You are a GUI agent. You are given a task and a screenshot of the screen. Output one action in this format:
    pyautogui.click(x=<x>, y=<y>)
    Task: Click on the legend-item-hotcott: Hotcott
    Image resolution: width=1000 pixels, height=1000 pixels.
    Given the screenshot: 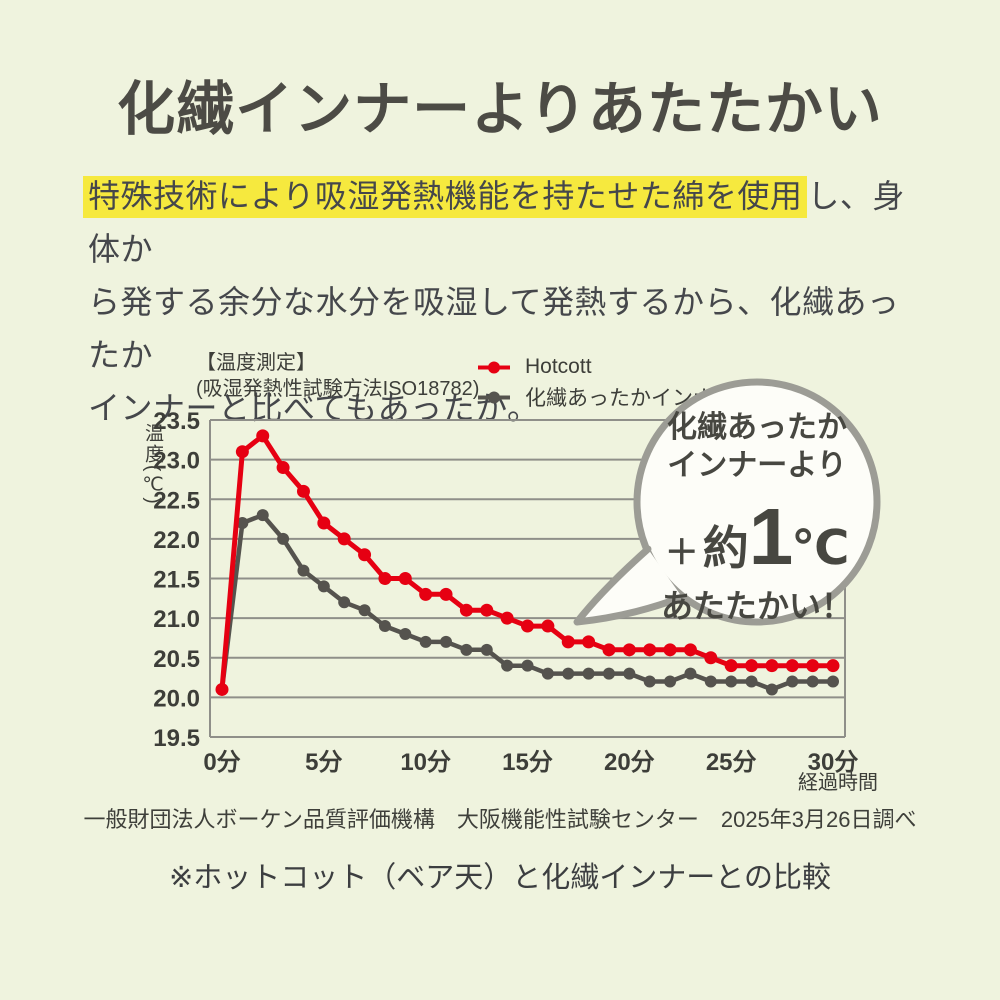 What is the action you would take?
    pyautogui.click(x=534, y=367)
    